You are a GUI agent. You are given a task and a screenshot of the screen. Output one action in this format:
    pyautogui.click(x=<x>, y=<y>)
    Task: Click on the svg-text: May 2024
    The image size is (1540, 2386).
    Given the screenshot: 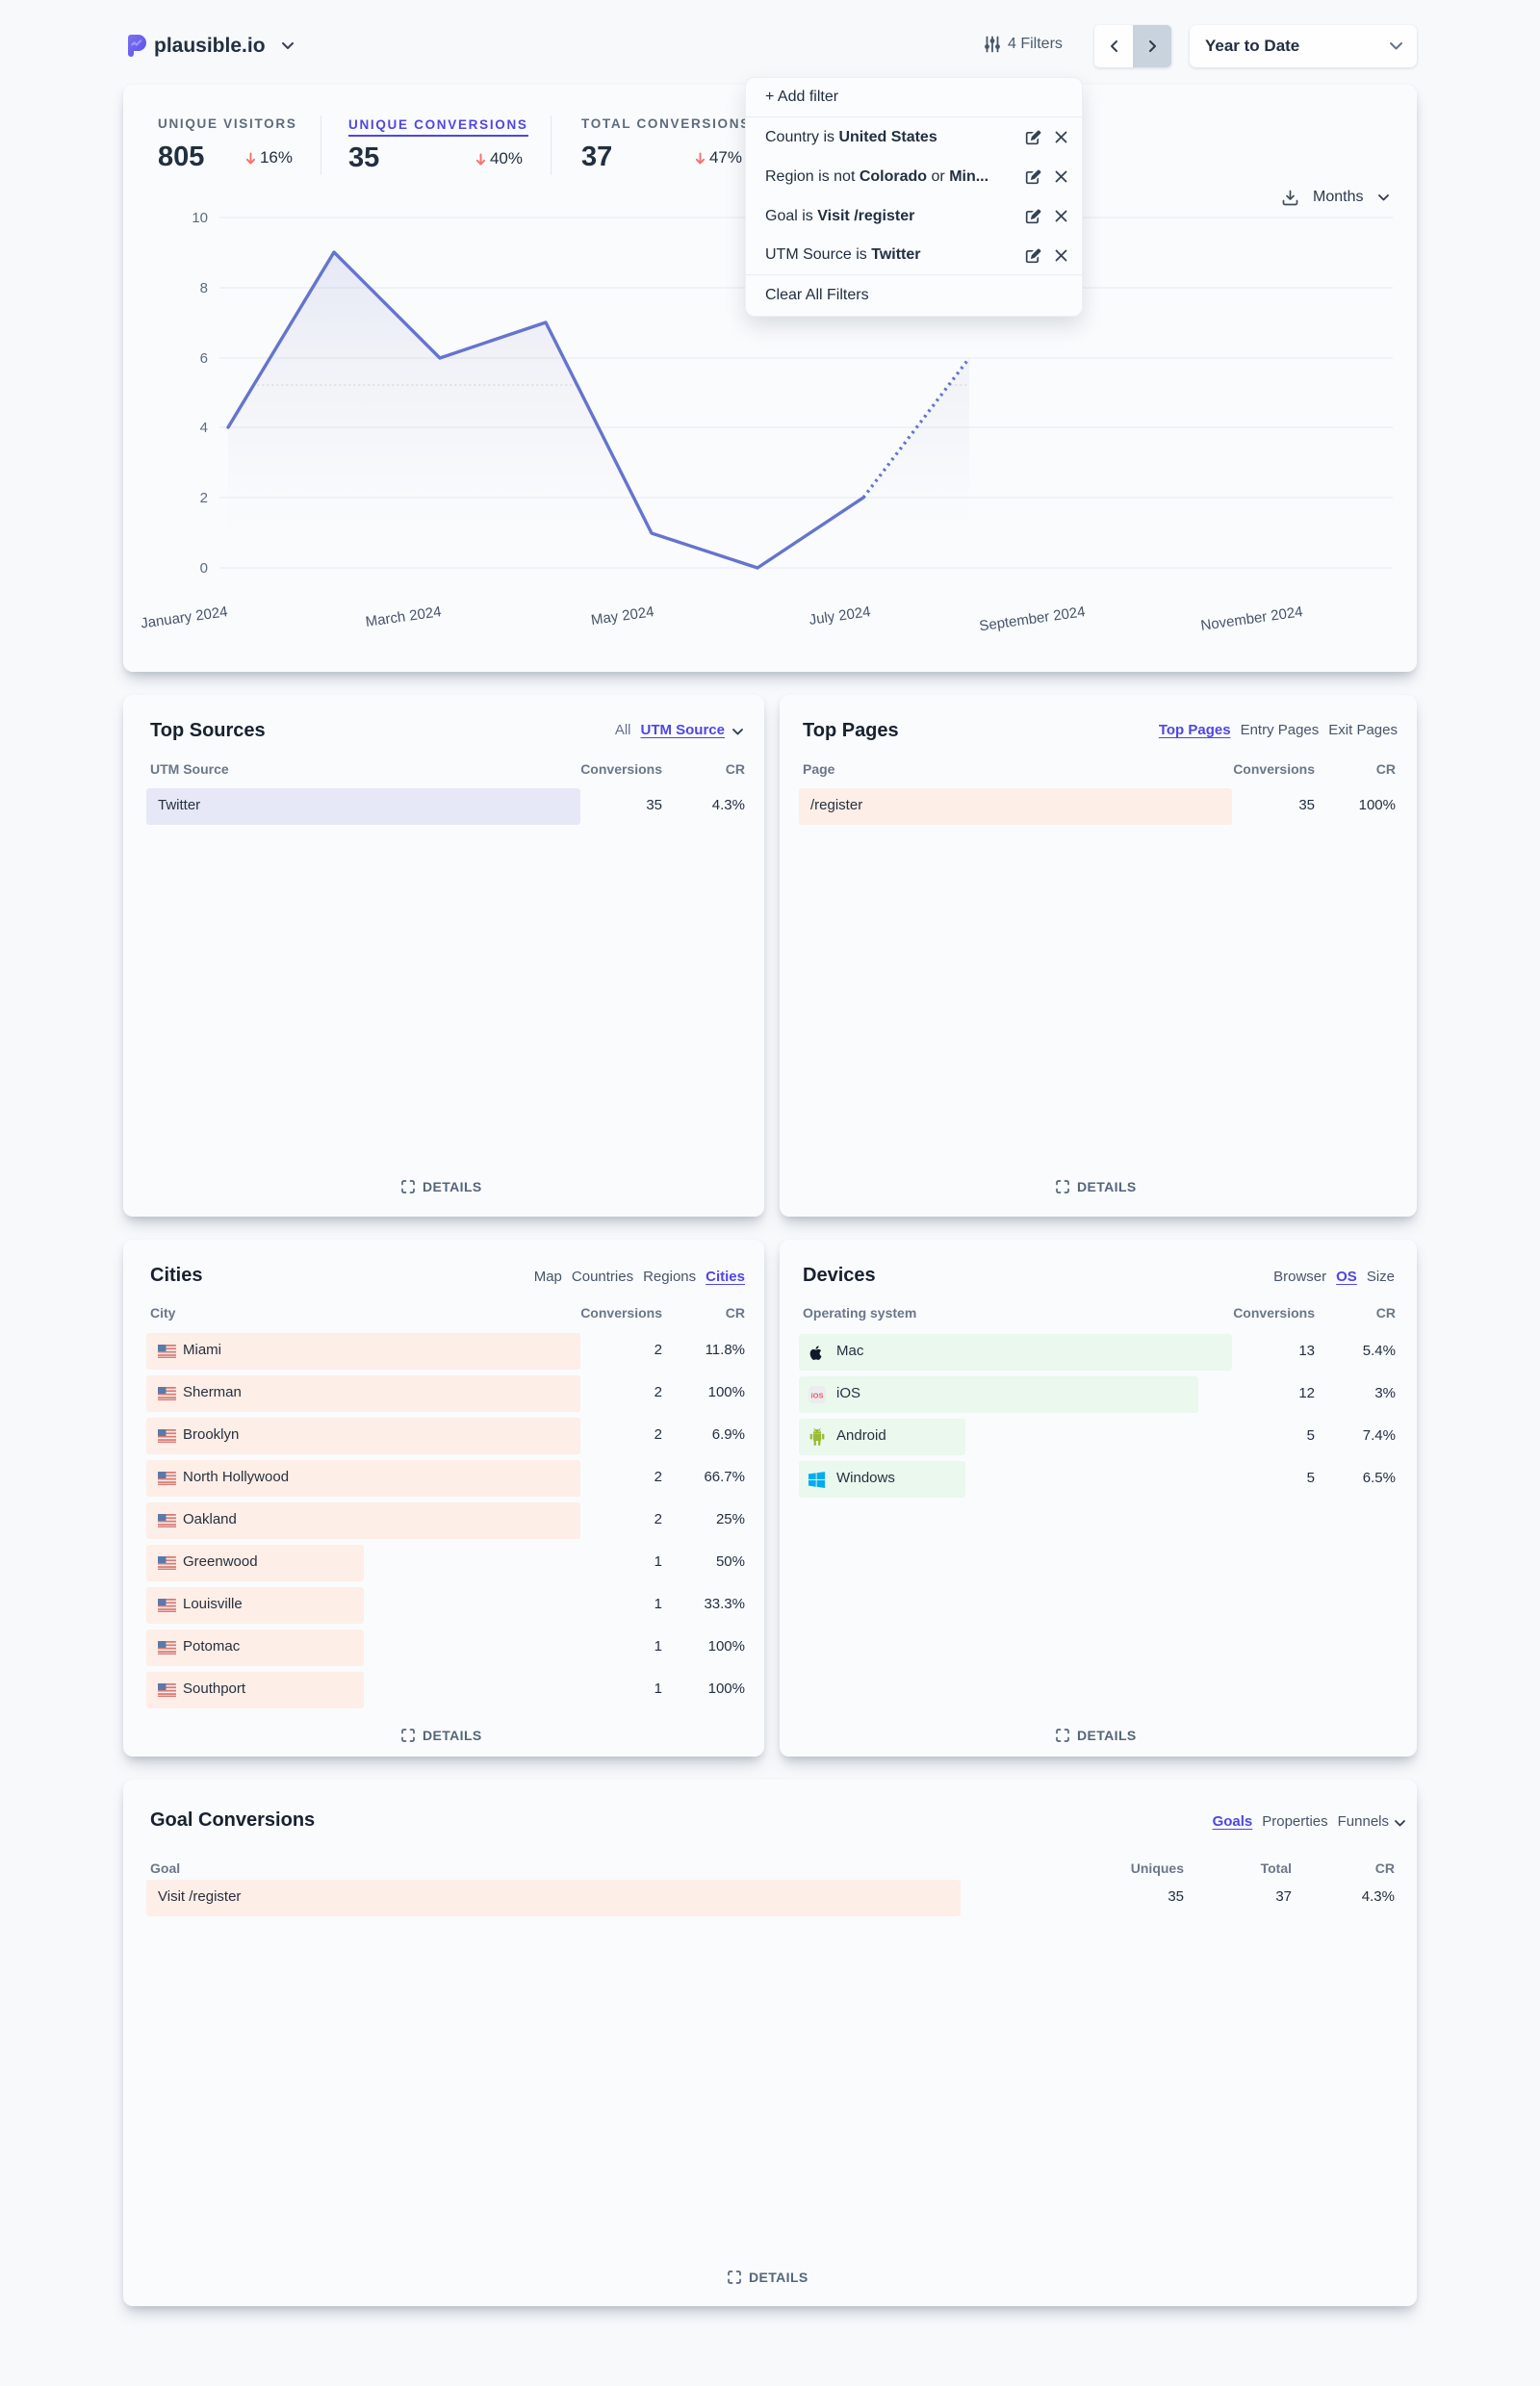 What is the action you would take?
    pyautogui.click(x=622, y=616)
    